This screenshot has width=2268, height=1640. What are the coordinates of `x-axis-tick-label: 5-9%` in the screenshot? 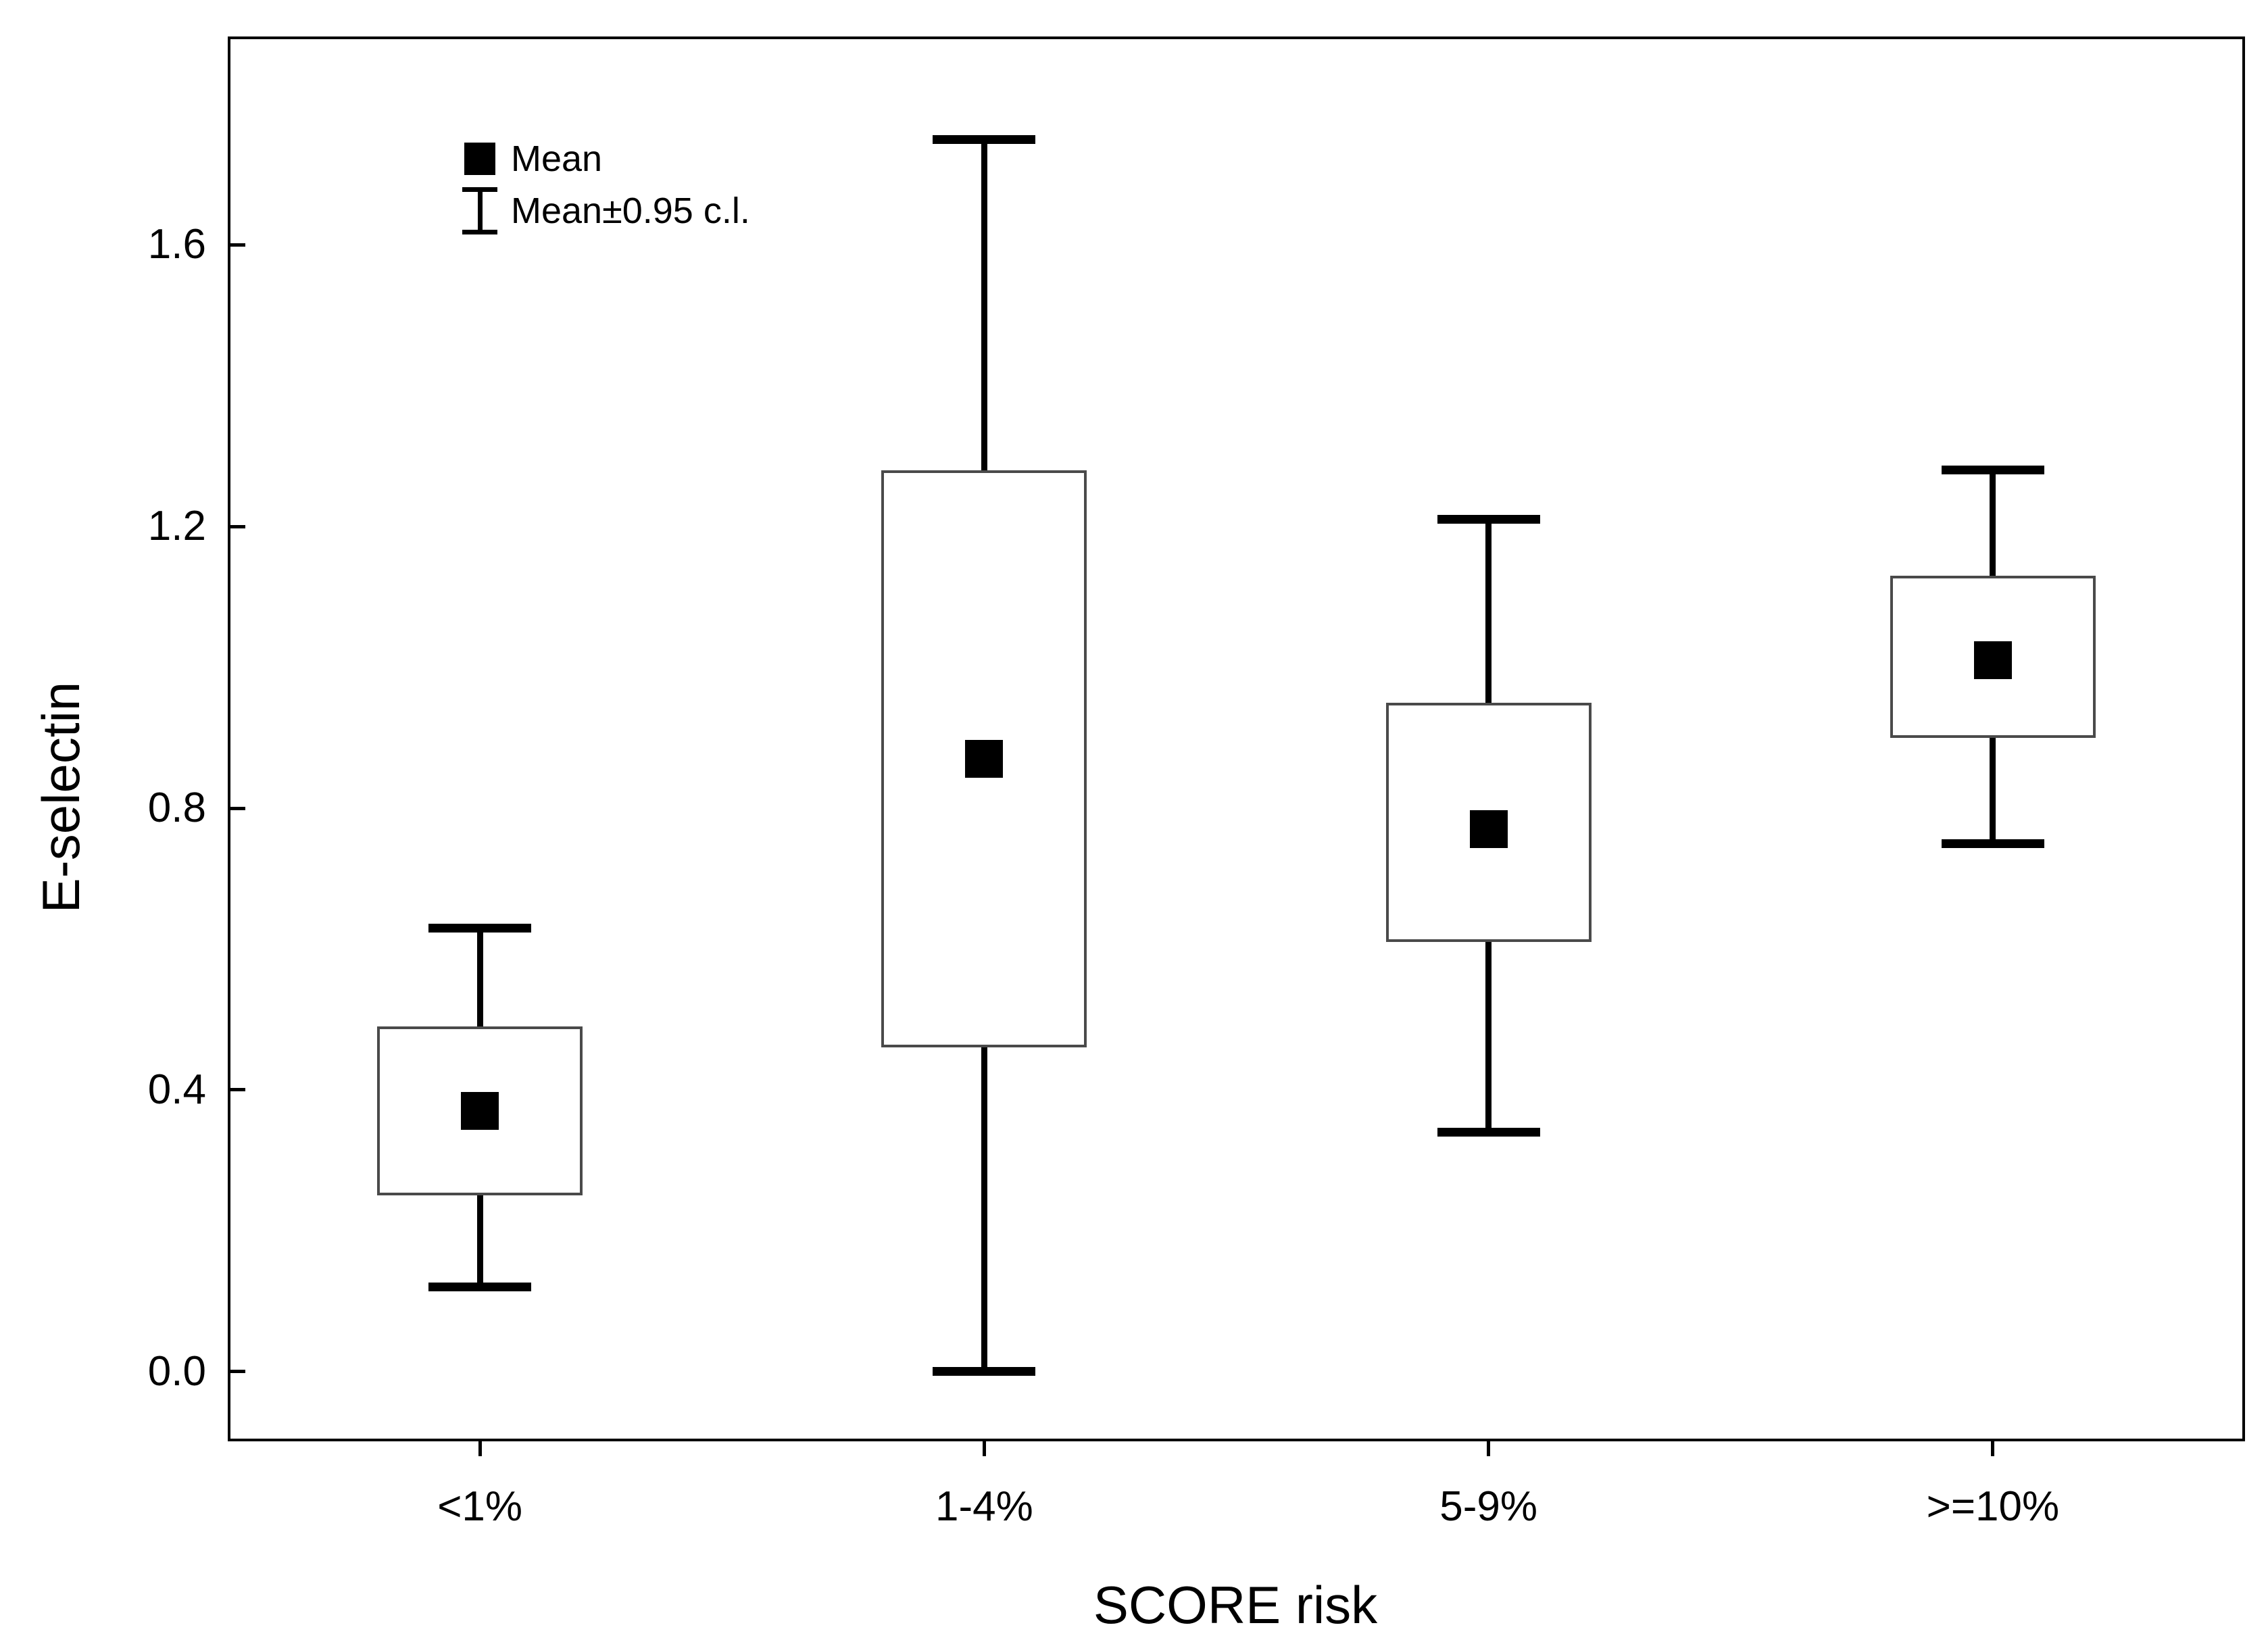 It's located at (1488, 1507).